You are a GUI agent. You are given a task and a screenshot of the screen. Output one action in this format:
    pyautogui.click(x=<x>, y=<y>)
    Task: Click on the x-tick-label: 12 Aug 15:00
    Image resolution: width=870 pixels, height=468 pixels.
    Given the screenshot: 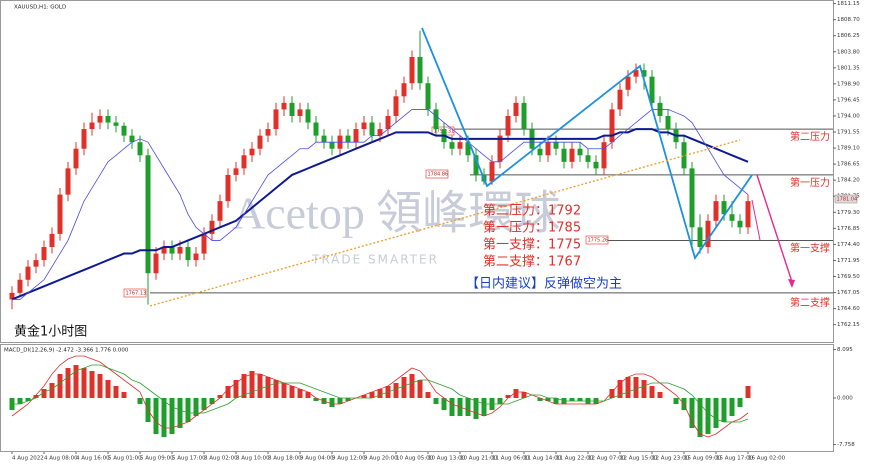 What is the action you would take?
    pyautogui.click(x=639, y=459)
    